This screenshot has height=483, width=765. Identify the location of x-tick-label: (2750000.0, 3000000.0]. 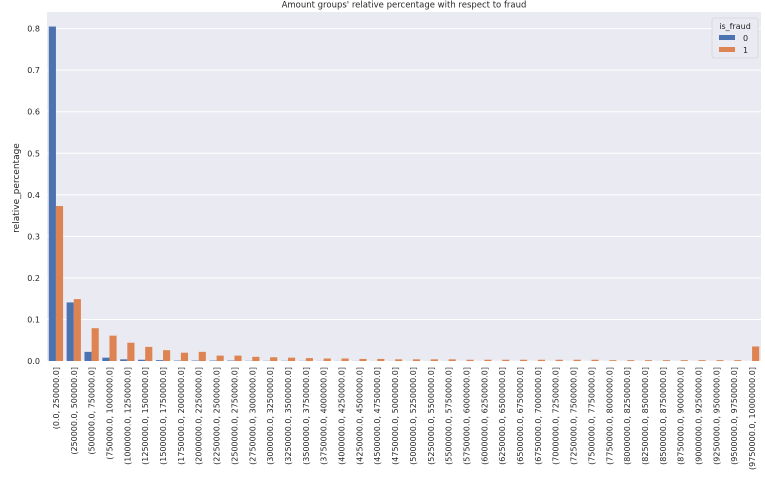
(252, 416).